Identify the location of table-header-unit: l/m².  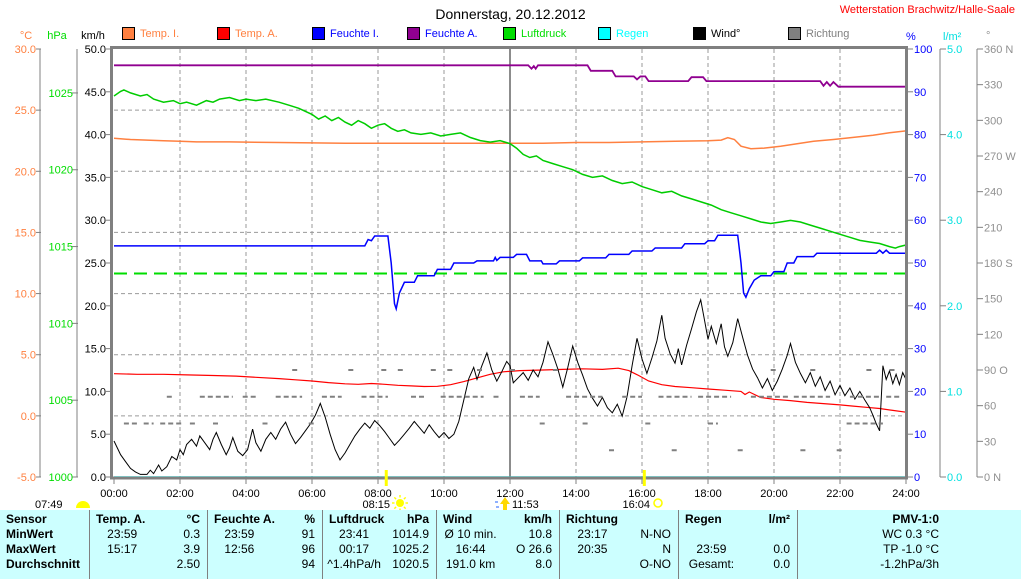
(779, 519).